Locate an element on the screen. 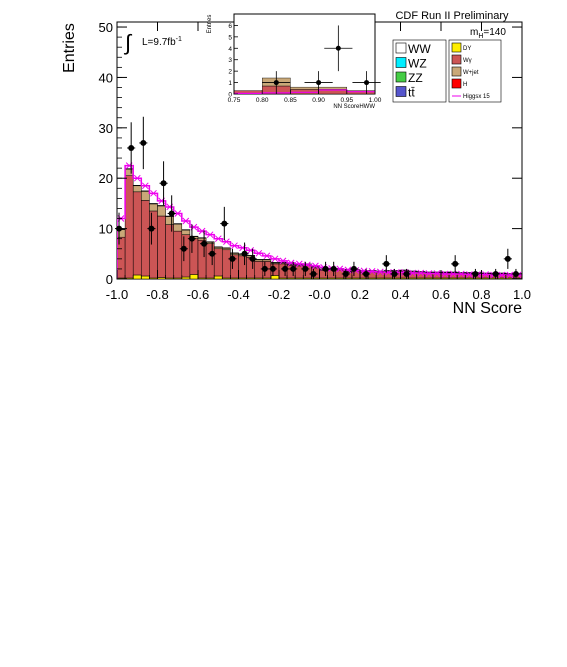 The width and height of the screenshot is (567, 667). inset-y-tick-label: 4 is located at coordinates (230, 49).